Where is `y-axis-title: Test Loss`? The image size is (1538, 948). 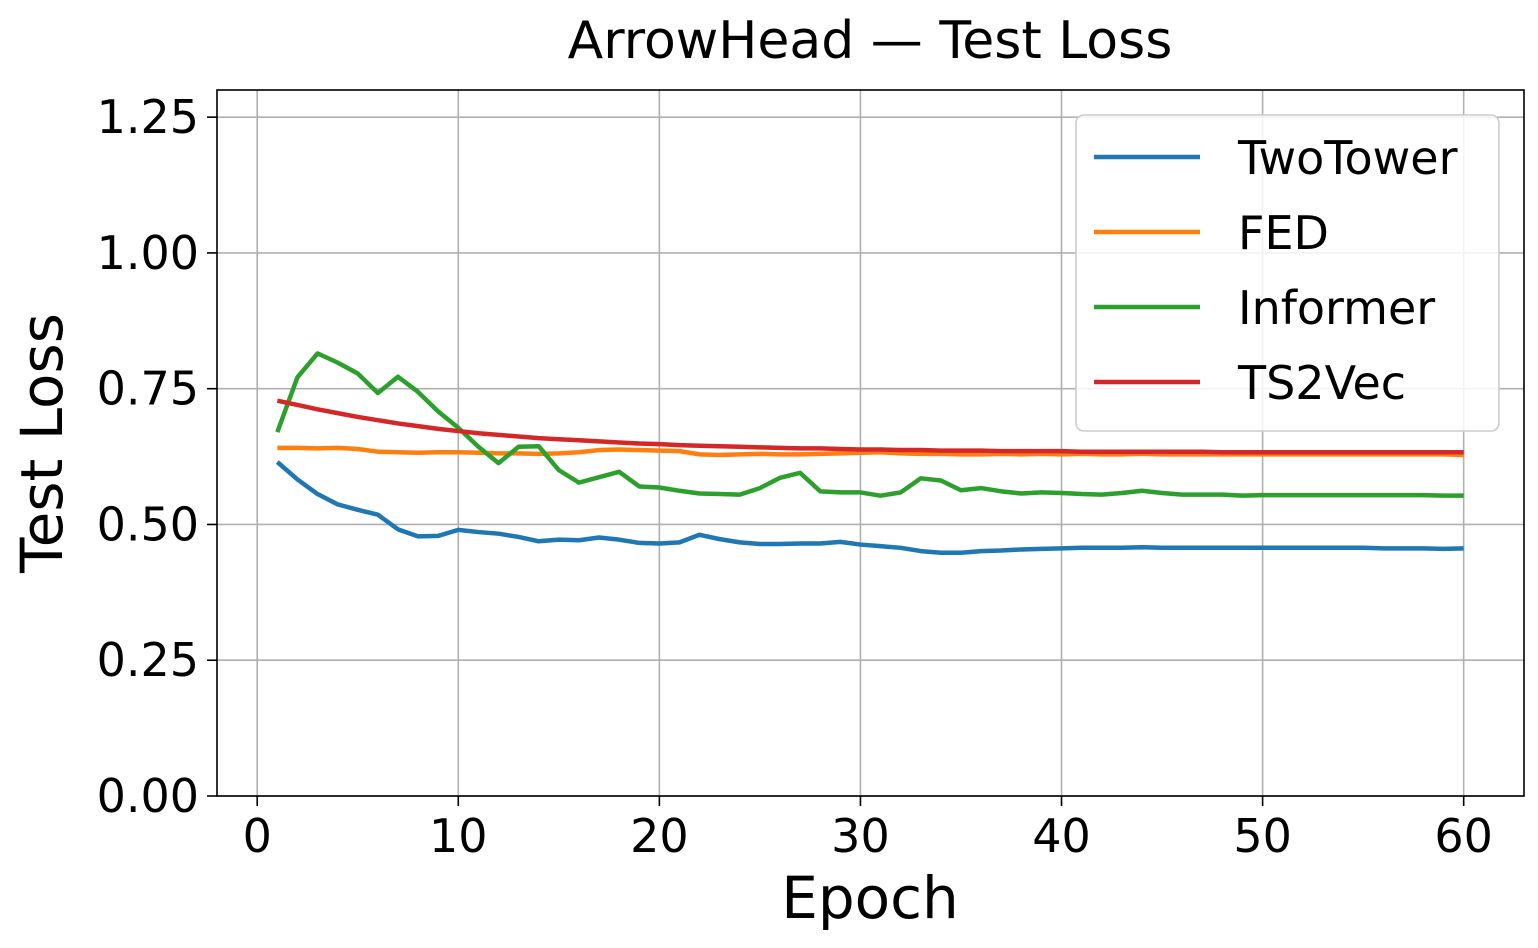 y-axis-title: Test Loss is located at coordinates (42, 443).